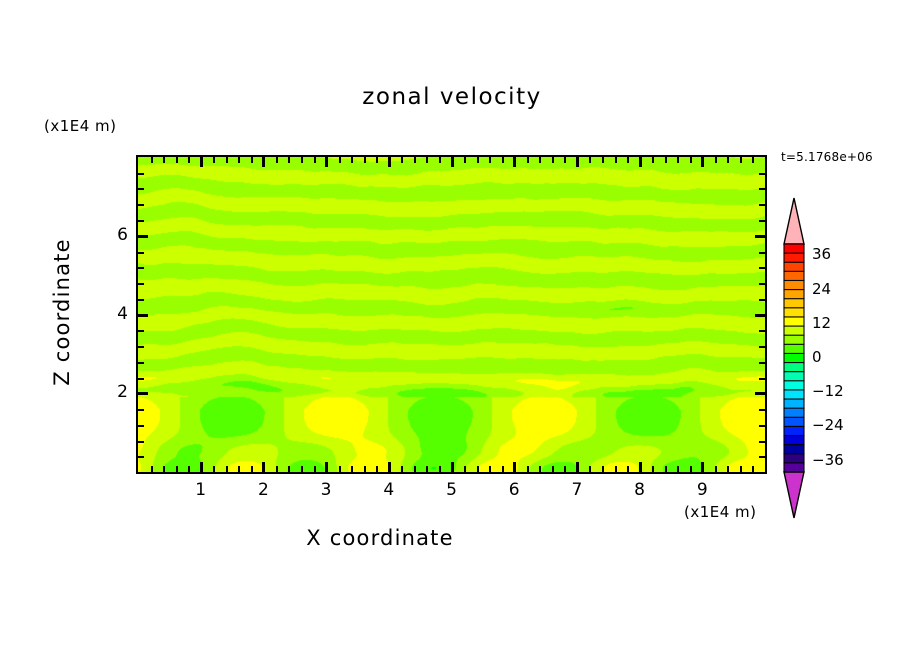  Describe the element at coordinates (122, 234) in the screenshot. I see `y-tick-label: 6` at that location.